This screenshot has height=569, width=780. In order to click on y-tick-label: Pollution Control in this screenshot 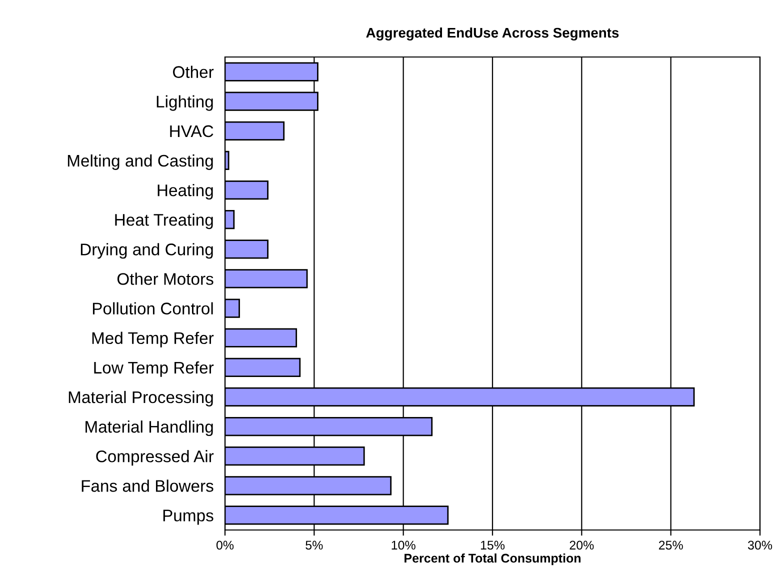, I will do `click(152, 308)`.